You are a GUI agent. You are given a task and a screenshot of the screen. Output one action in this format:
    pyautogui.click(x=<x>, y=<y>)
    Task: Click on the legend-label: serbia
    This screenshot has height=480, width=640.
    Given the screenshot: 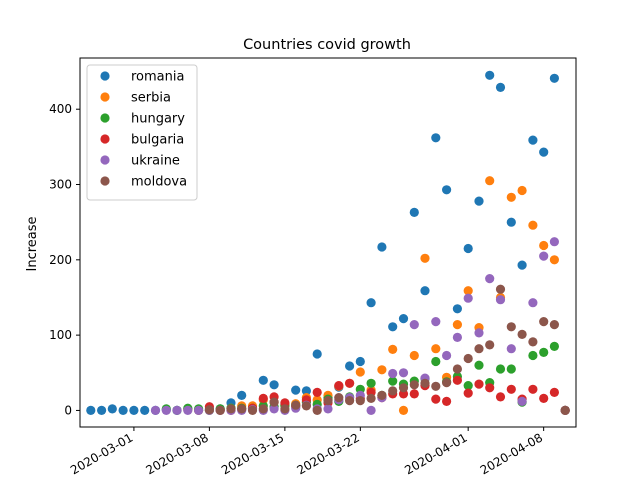 What is the action you would take?
    pyautogui.click(x=151, y=98)
    